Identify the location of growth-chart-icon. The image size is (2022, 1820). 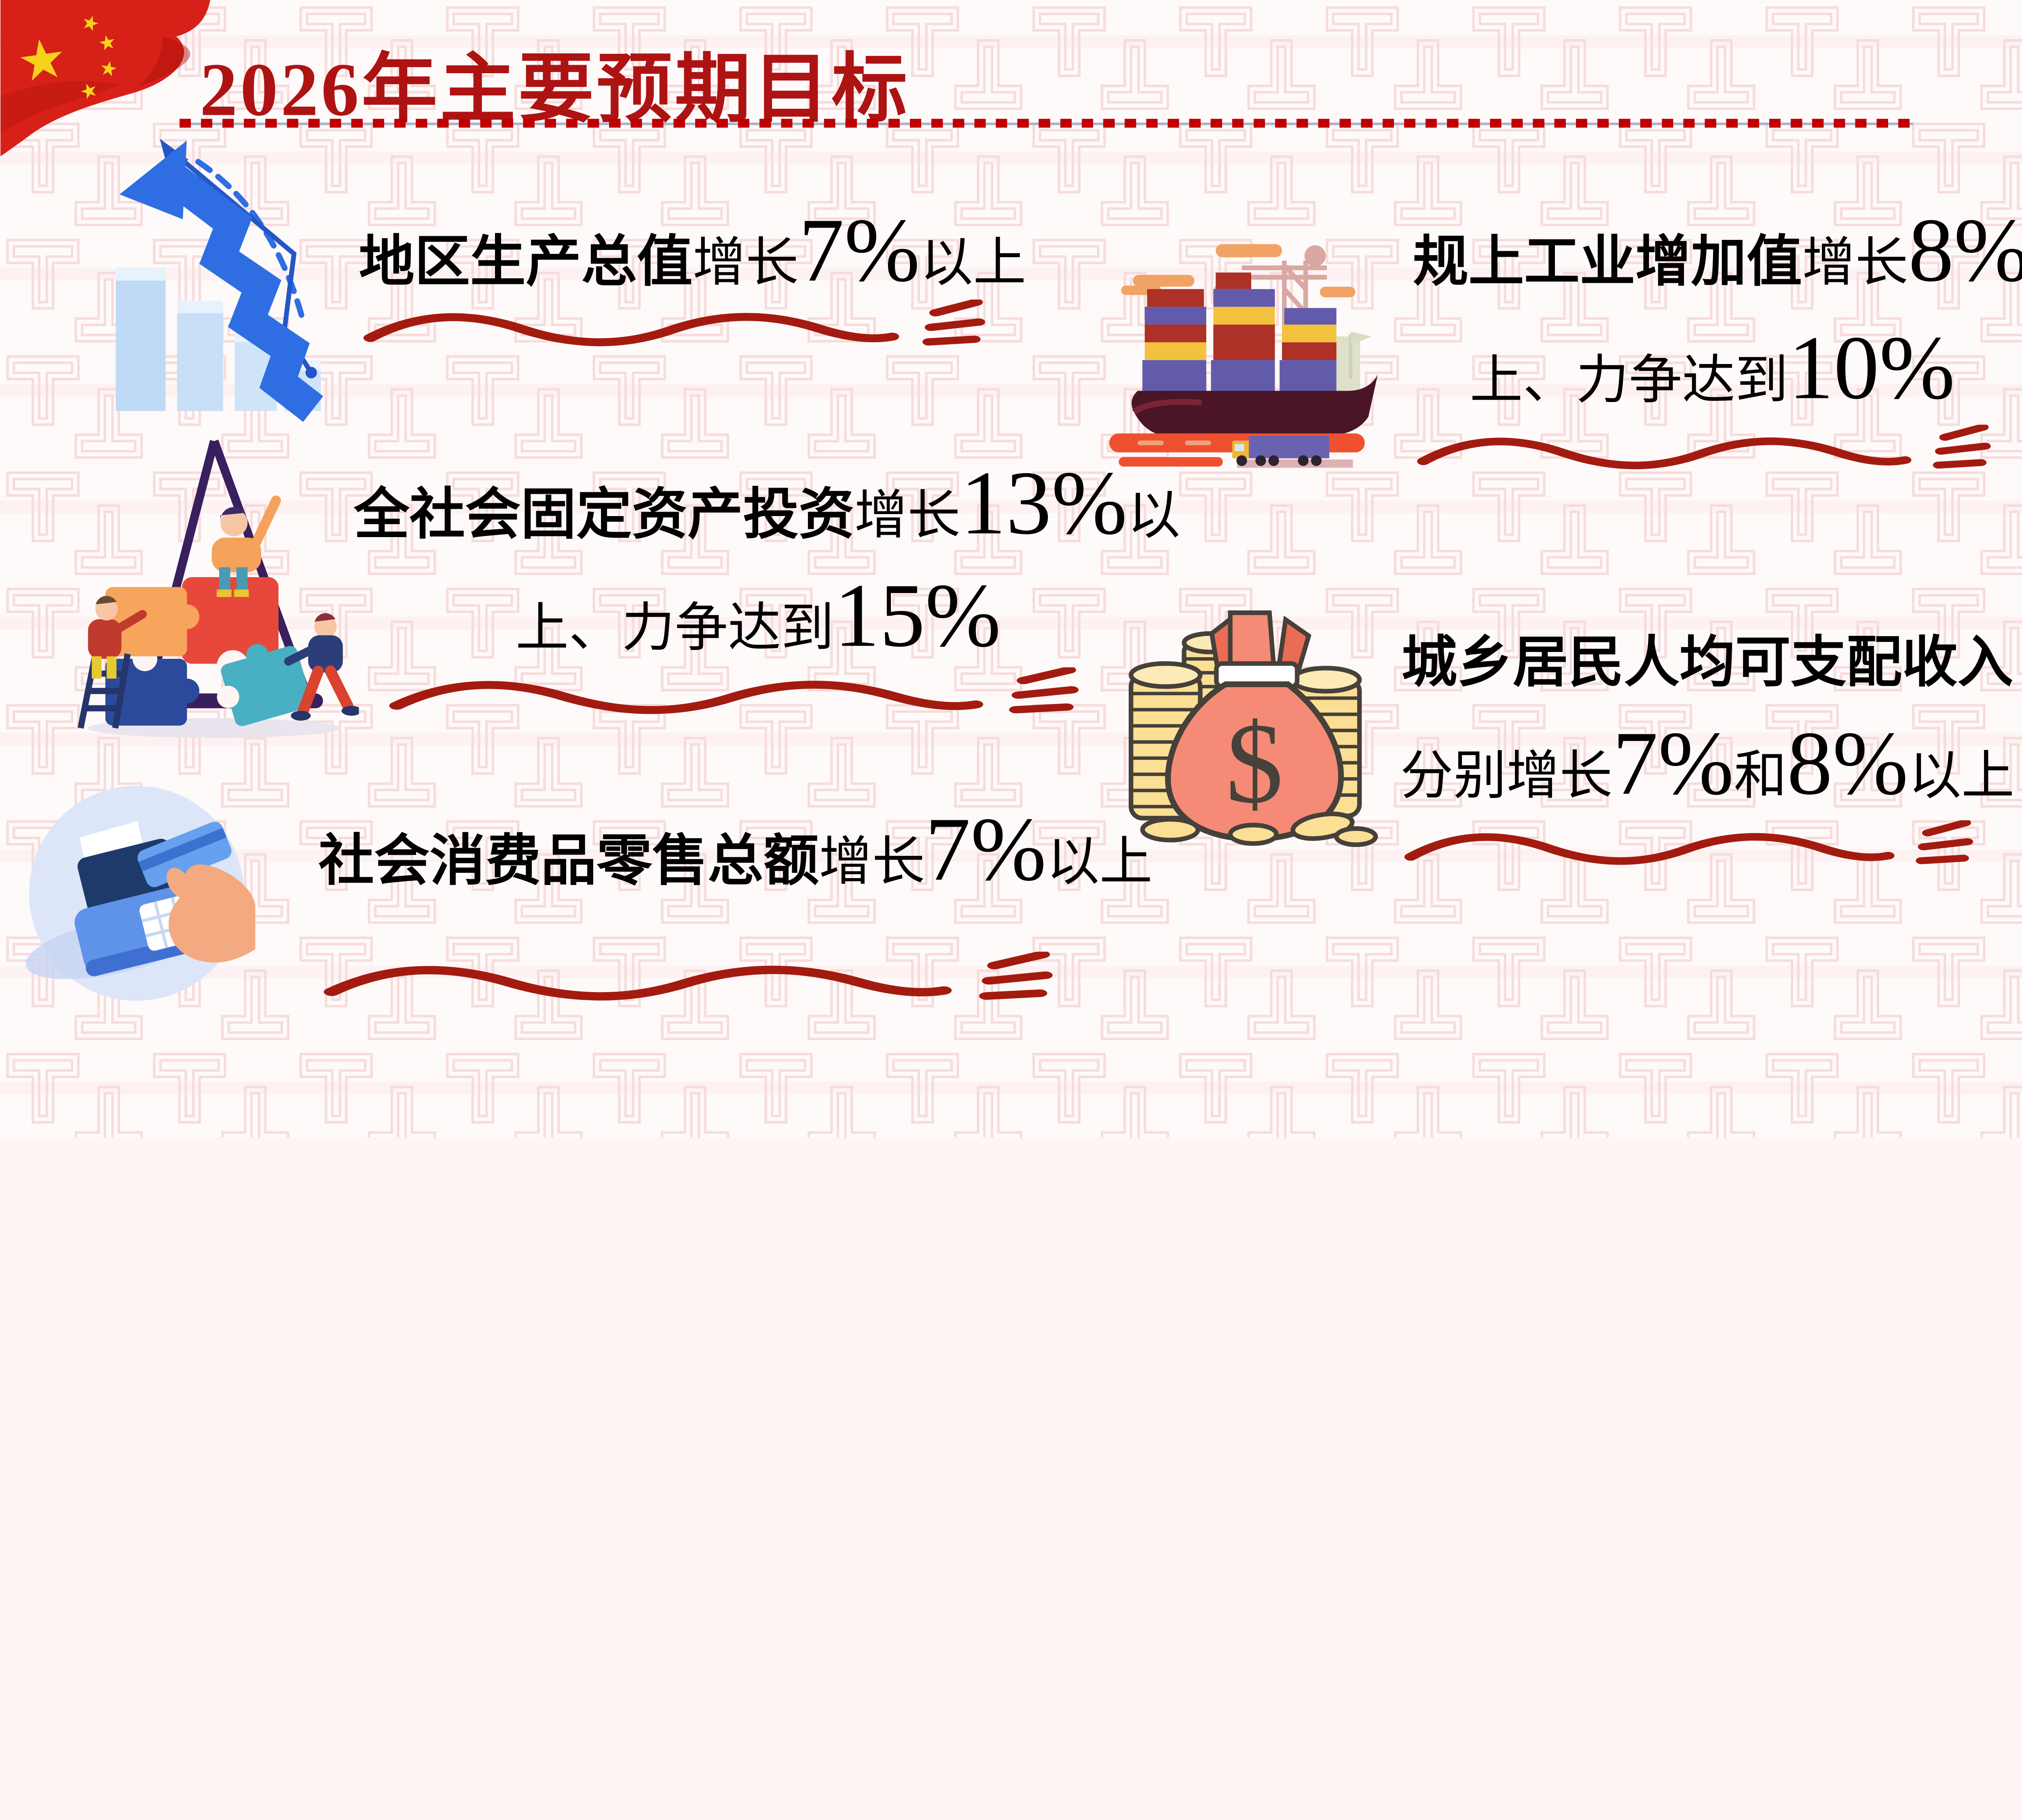
(220, 280).